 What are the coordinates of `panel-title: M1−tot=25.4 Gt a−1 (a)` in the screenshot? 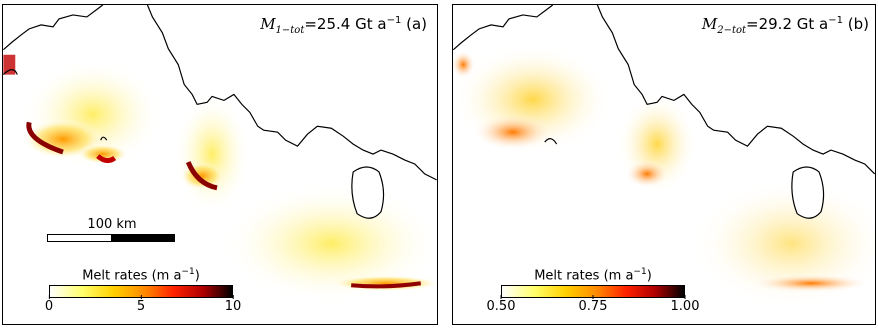 It's located at (343, 25).